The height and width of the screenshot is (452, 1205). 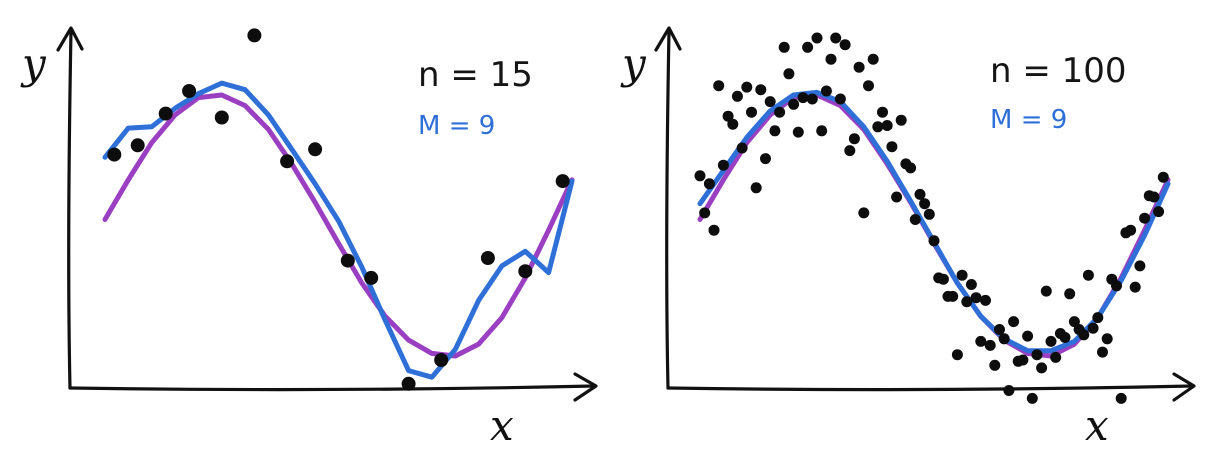 I want to click on left-y-axis, so click(x=70, y=209).